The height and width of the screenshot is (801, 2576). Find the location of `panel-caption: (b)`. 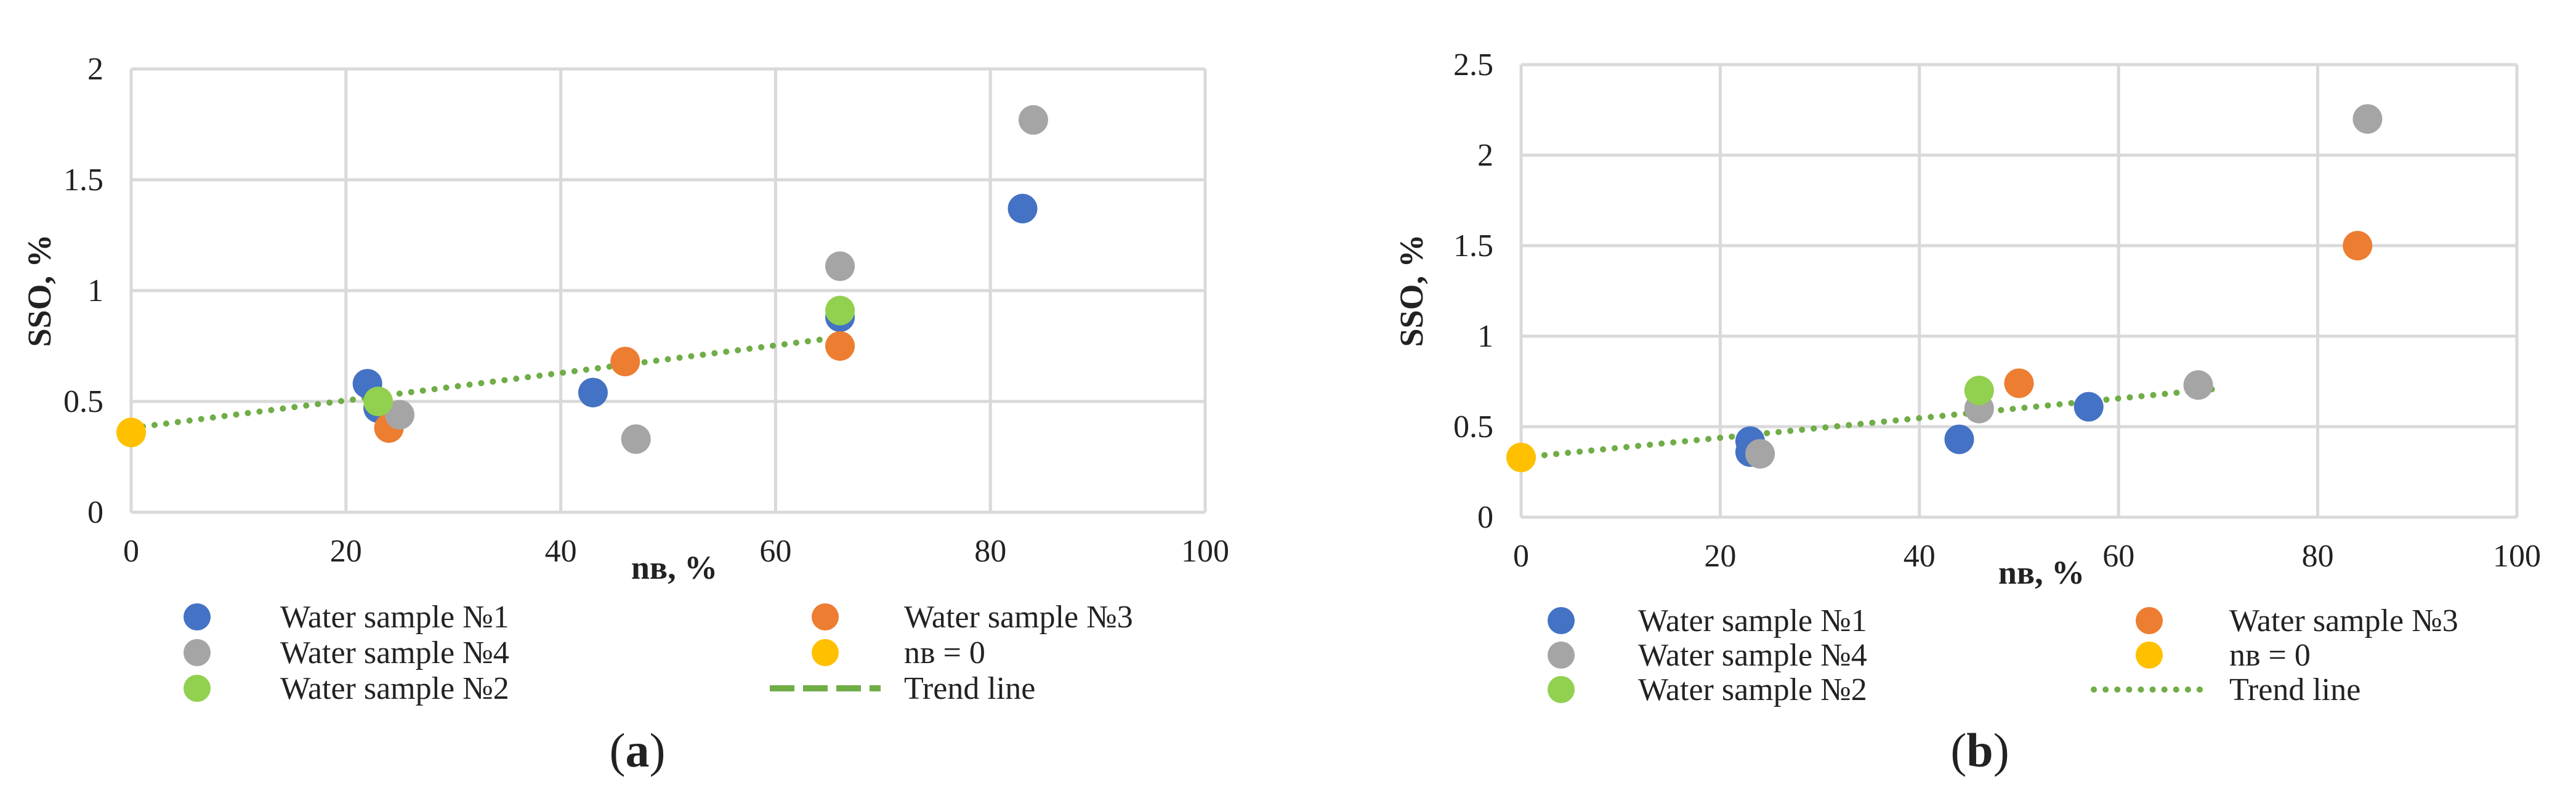

panel-caption: (b) is located at coordinates (1979, 750).